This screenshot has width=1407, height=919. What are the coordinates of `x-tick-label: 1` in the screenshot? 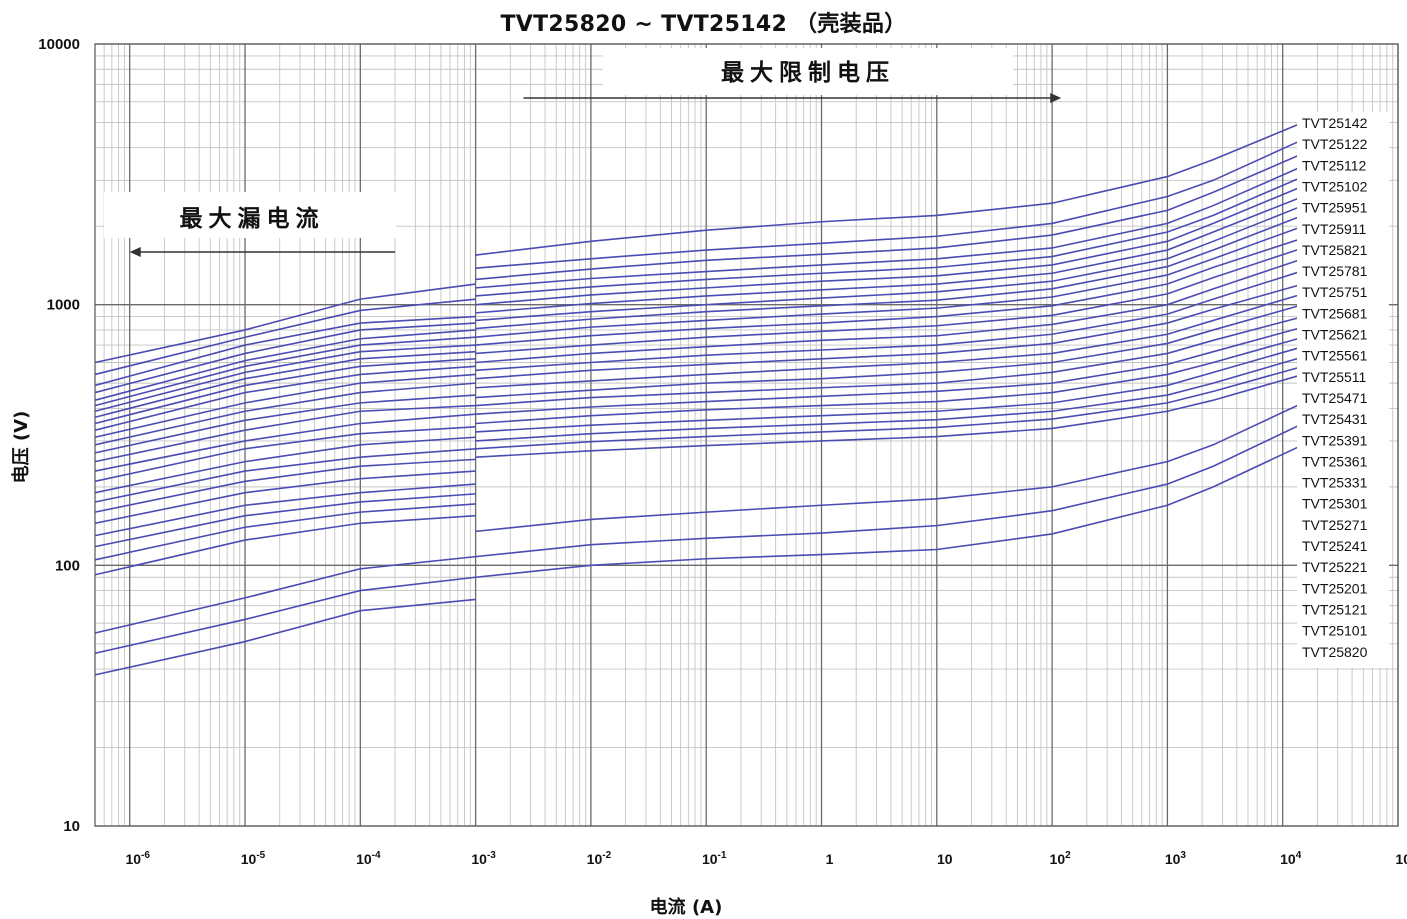 It's located at (830, 859).